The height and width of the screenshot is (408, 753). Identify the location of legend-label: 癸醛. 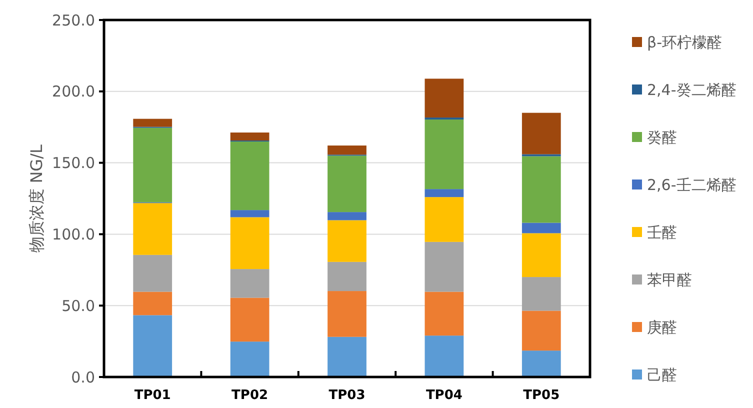
(662, 137).